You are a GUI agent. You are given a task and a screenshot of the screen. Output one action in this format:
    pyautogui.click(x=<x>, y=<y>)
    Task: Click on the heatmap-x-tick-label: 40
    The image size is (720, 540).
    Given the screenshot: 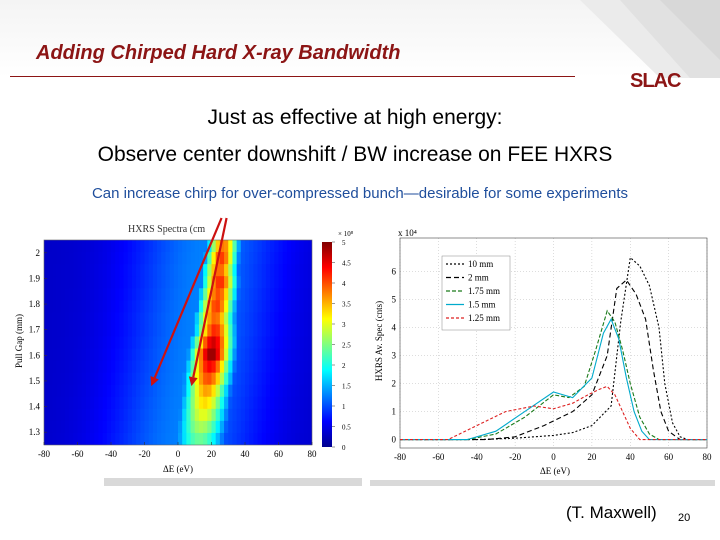 What is the action you would take?
    pyautogui.click(x=246, y=454)
    